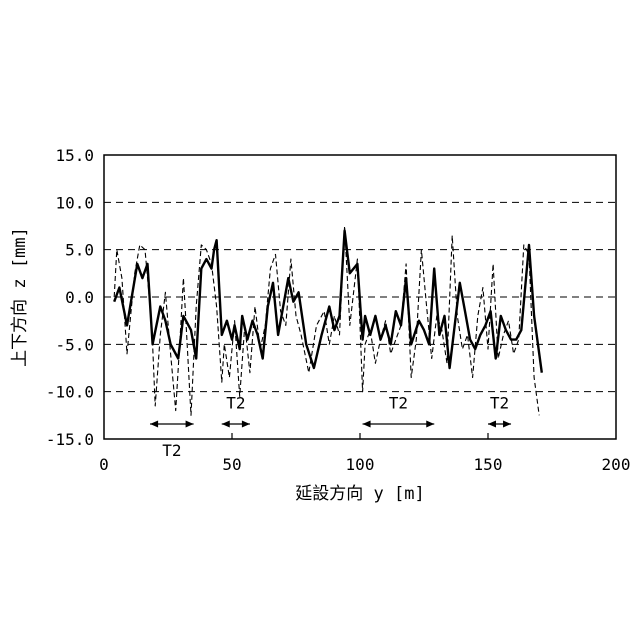 This screenshot has height=640, width=640. Describe the element at coordinates (104, 464) in the screenshot. I see `x-tick-label: 0` at that location.